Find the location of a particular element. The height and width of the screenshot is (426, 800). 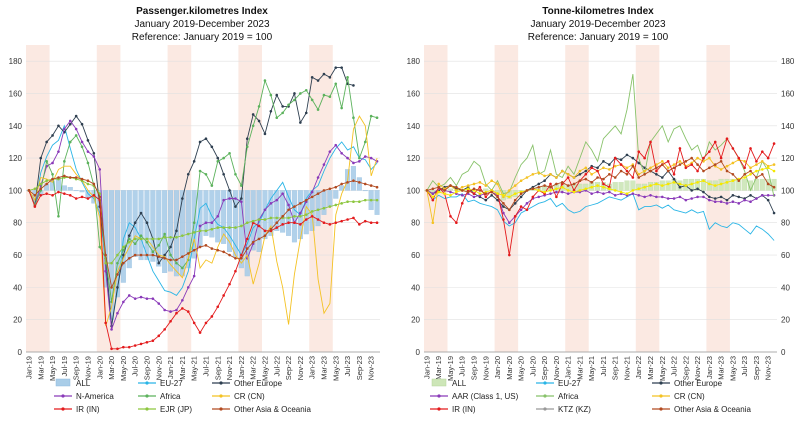

x-tick-label: Mar-22 is located at coordinates (253, 368).